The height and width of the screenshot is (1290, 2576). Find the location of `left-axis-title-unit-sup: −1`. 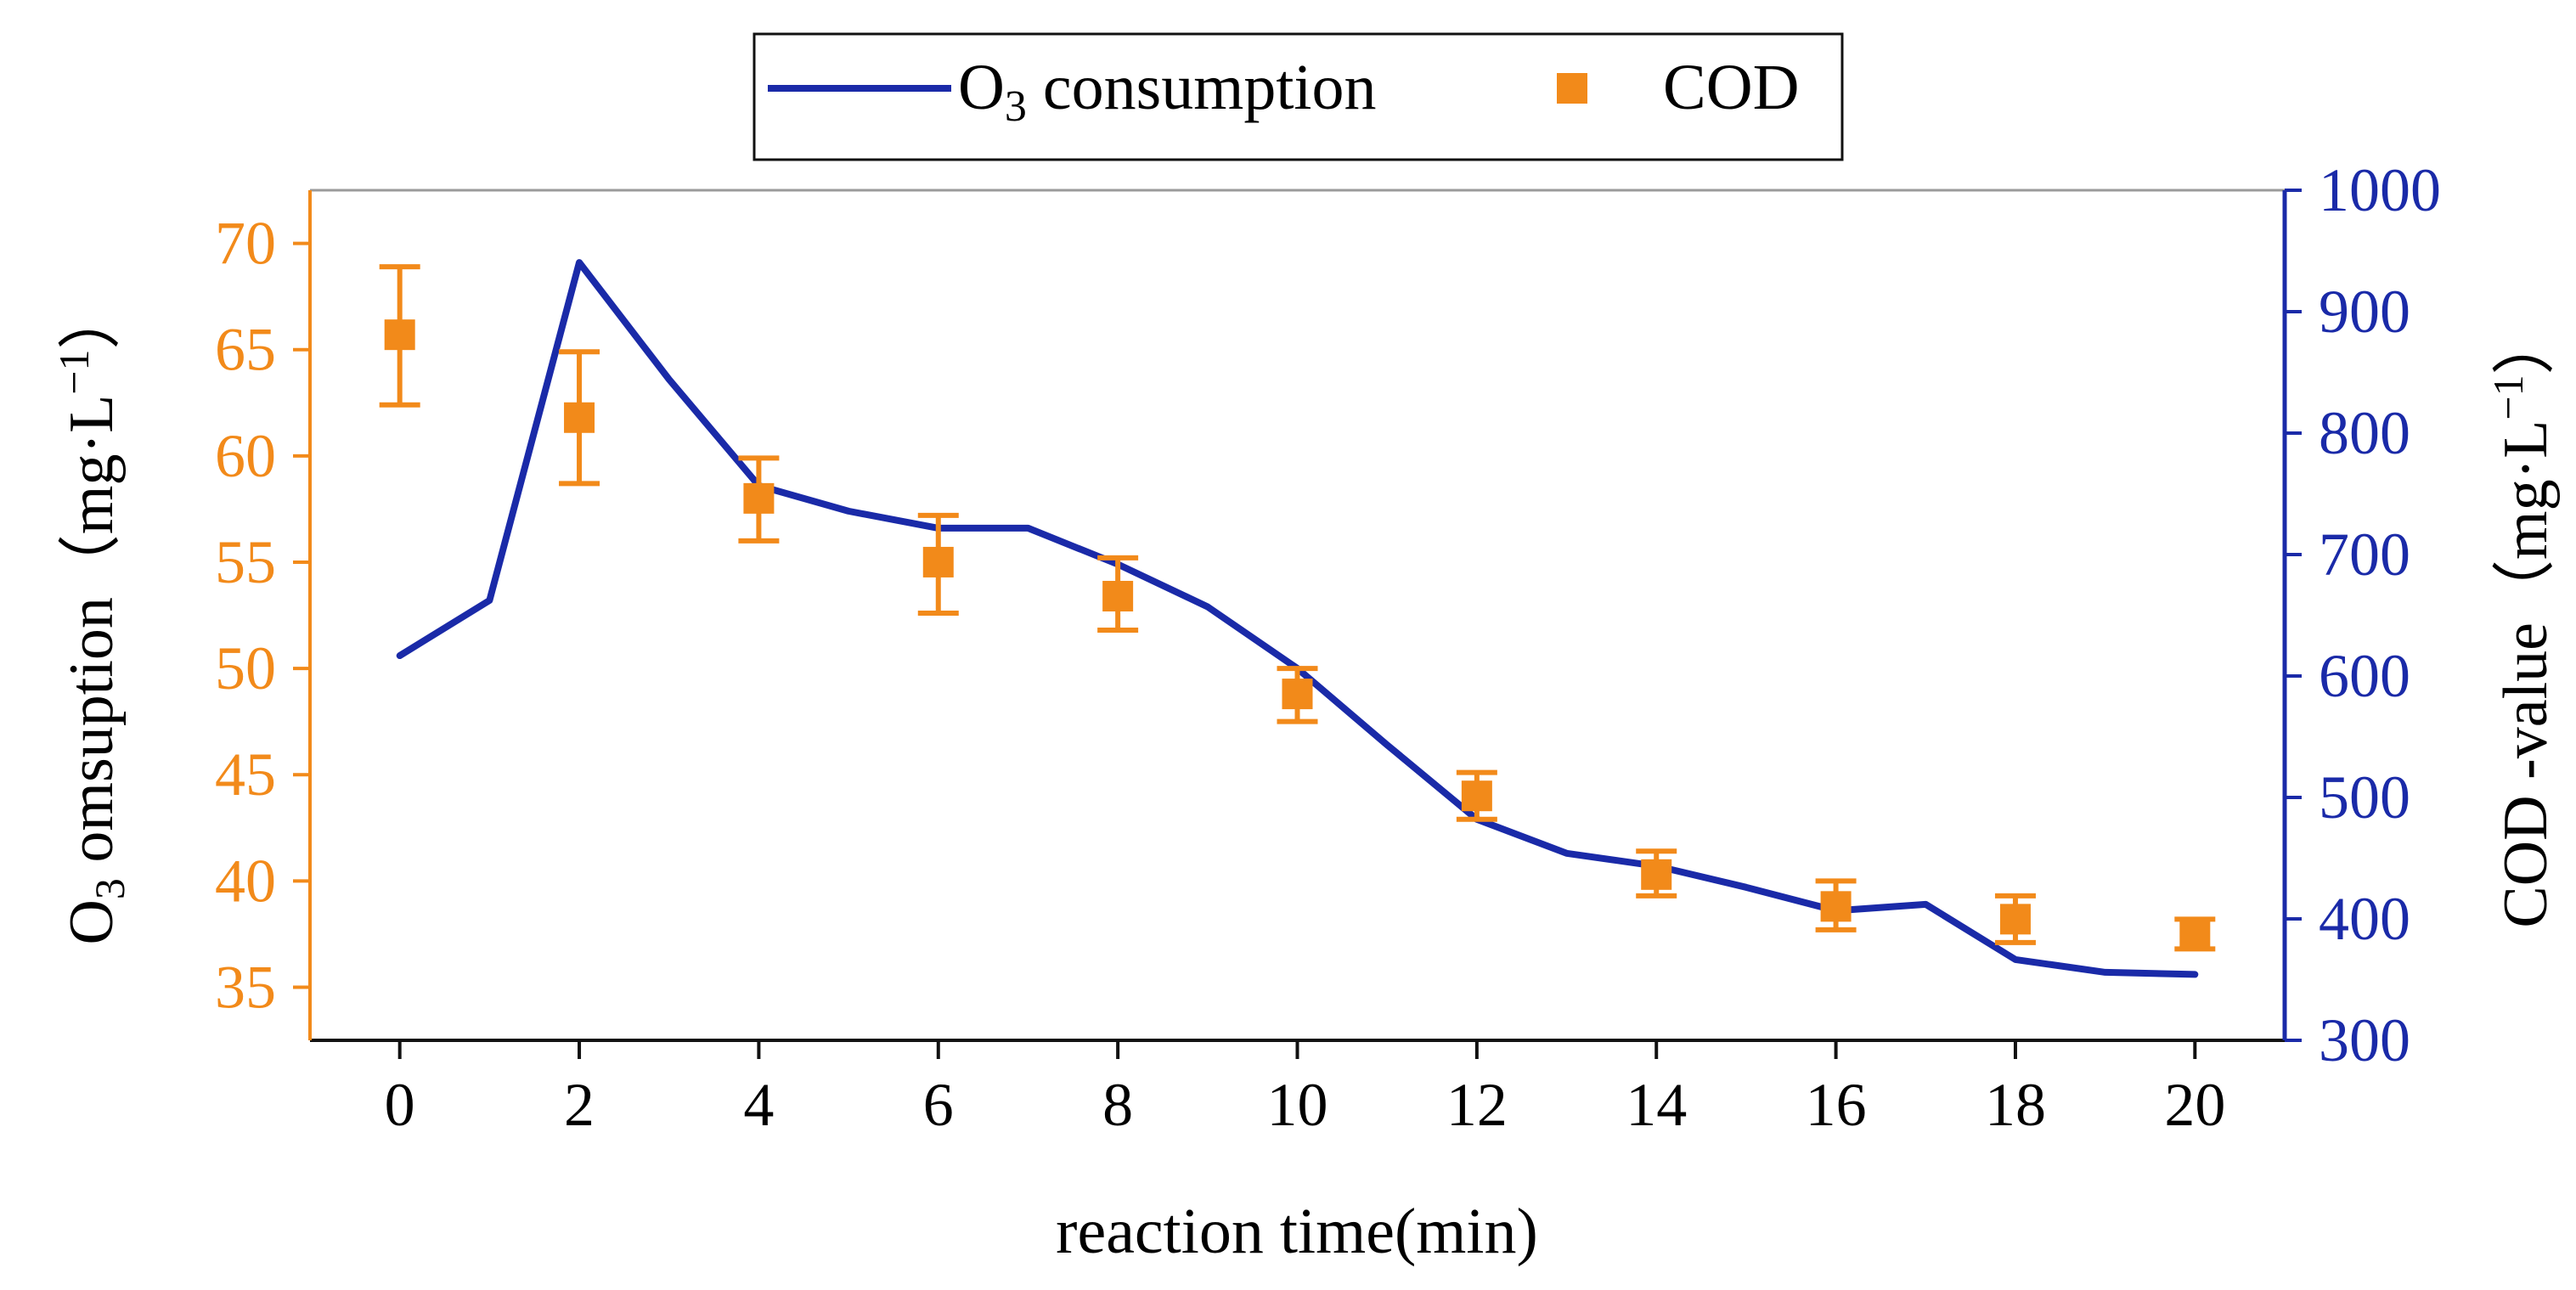

left-axis-title-unit-sup: −1 is located at coordinates (74, 371).